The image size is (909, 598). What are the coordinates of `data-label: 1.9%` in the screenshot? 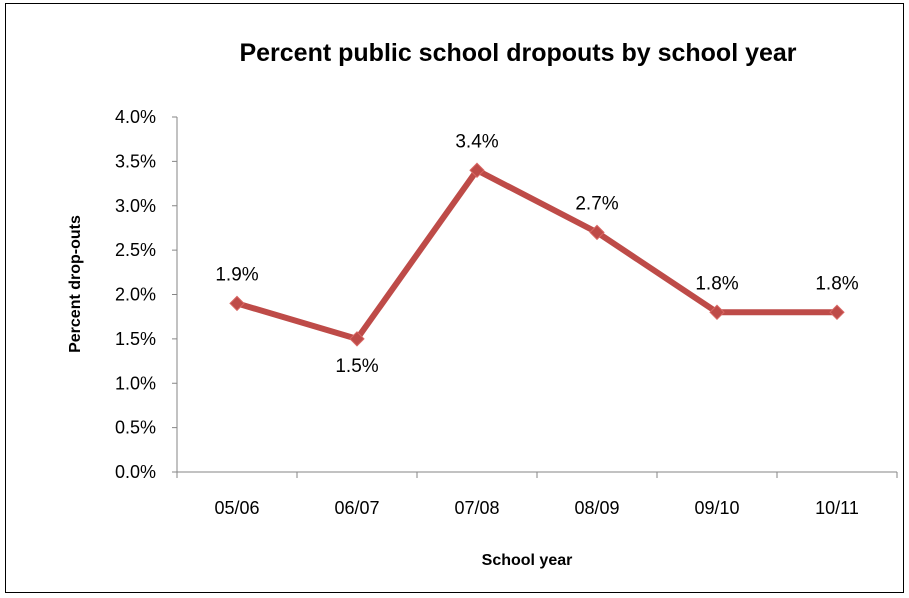 It's located at (236, 274).